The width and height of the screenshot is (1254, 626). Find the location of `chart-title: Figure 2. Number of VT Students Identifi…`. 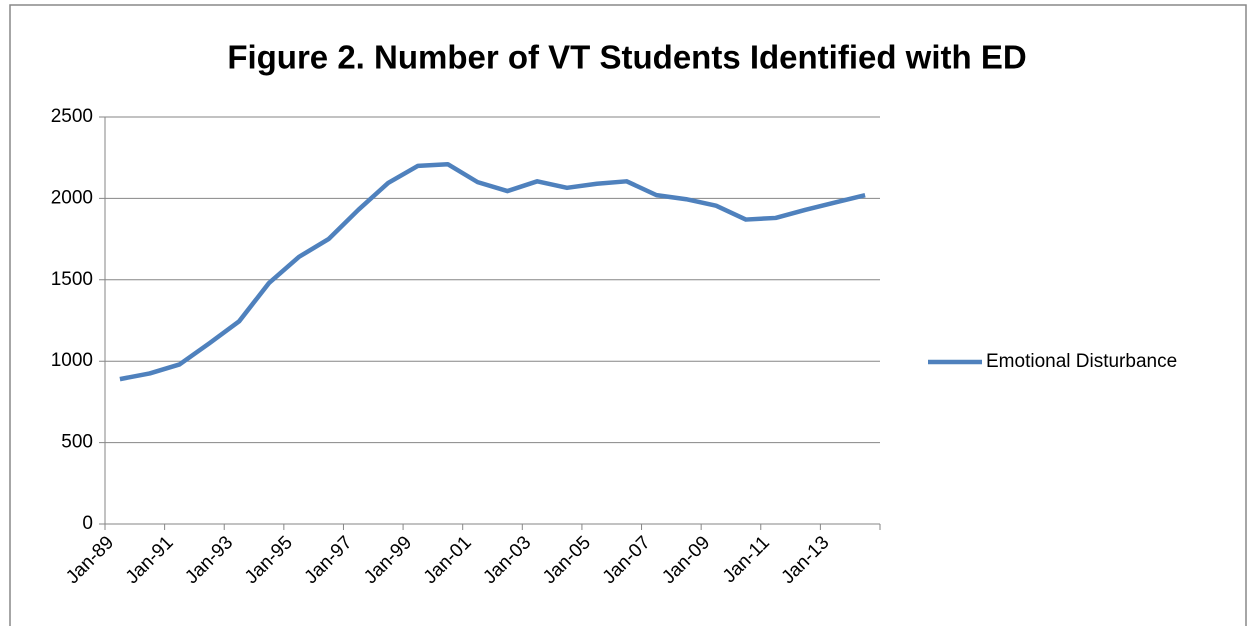

chart-title: Figure 2. Number of VT Students Identifi… is located at coordinates (626, 57).